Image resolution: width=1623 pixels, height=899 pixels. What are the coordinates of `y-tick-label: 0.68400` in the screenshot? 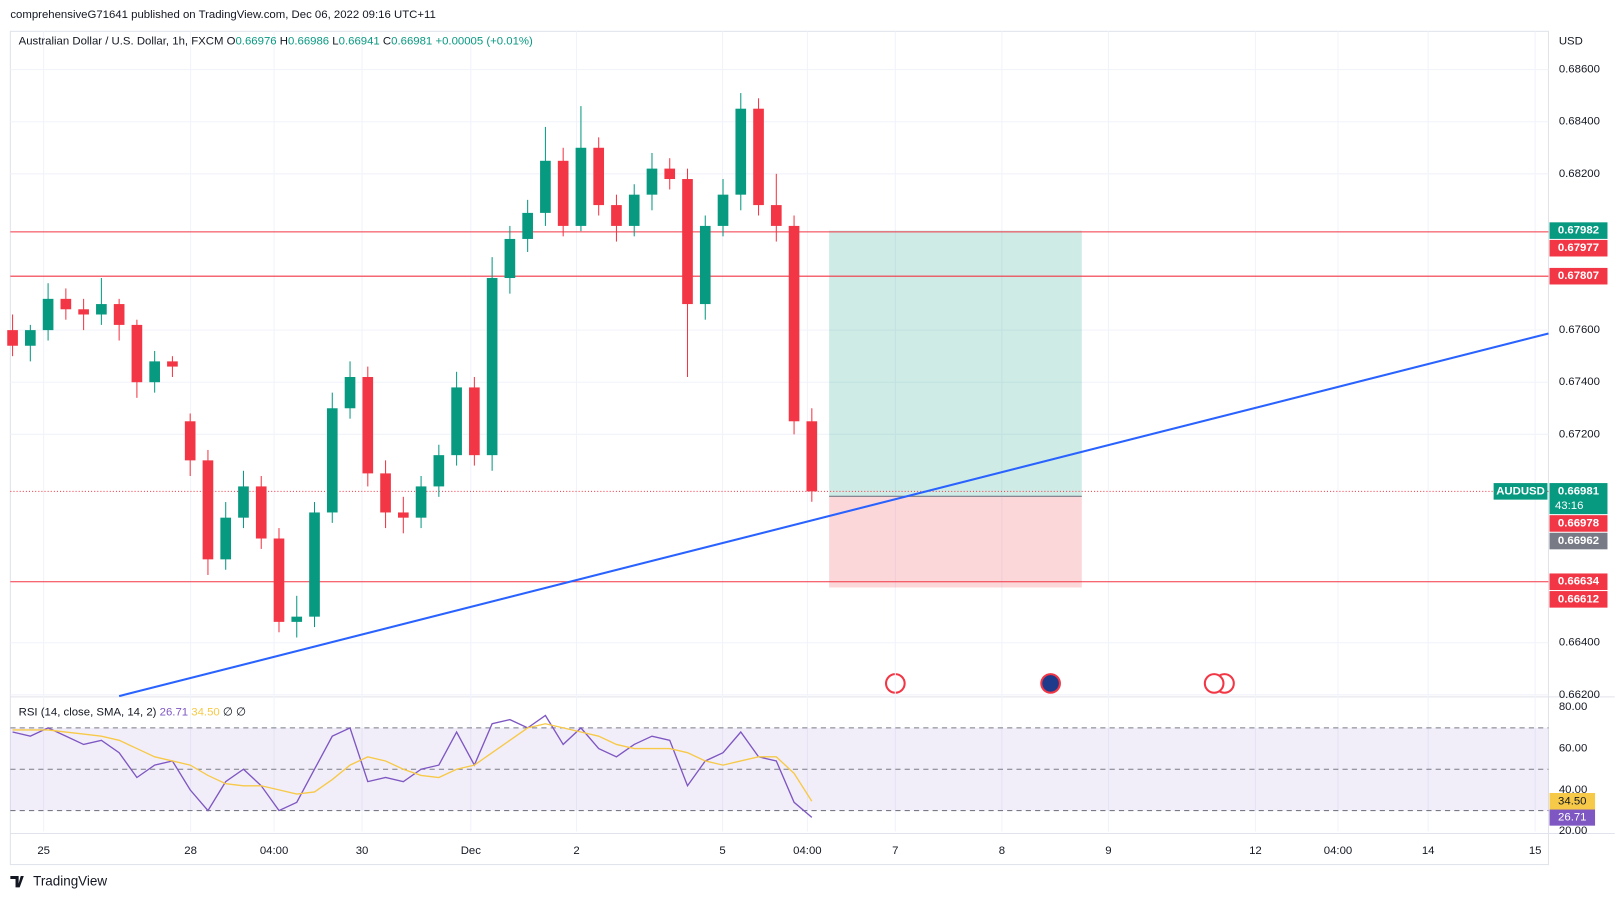 It's located at (1579, 122).